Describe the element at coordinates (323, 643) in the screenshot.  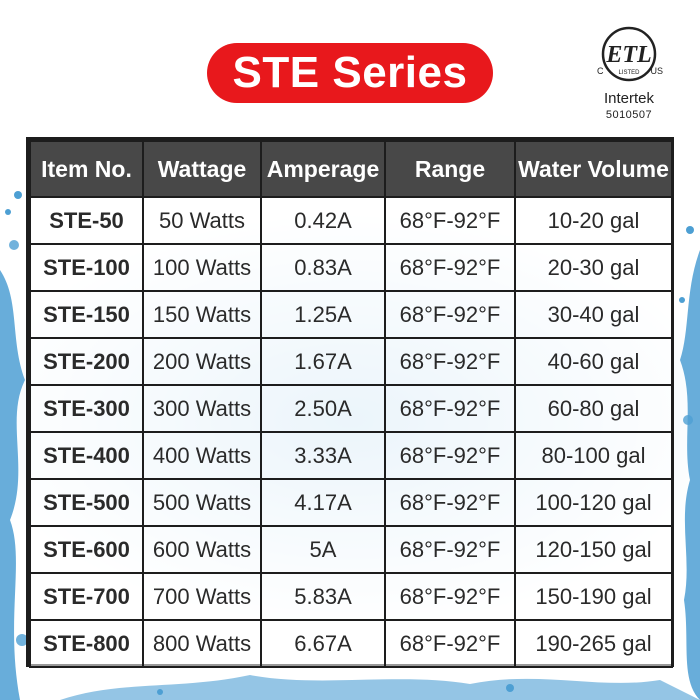
I see `amperage-cell: 6.67A` at that location.